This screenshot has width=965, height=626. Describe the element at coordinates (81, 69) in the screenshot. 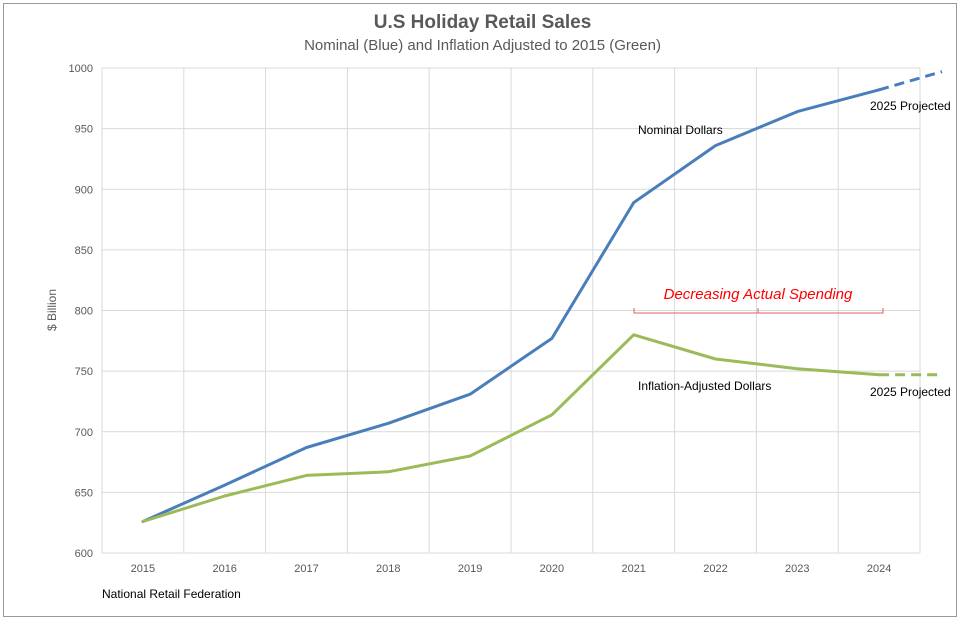

I see `y-tick-label: 1000` at that location.